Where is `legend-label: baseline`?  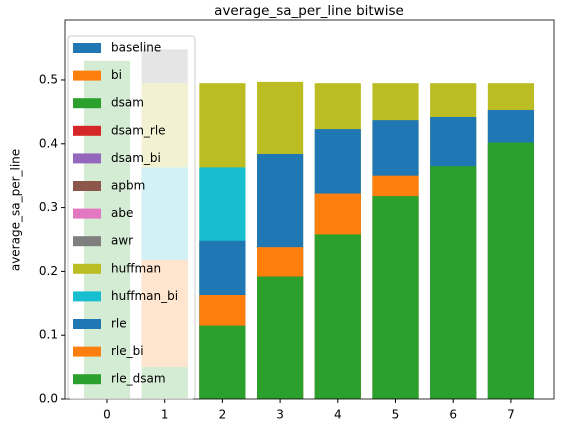
legend-label: baseline is located at coordinates (136, 48).